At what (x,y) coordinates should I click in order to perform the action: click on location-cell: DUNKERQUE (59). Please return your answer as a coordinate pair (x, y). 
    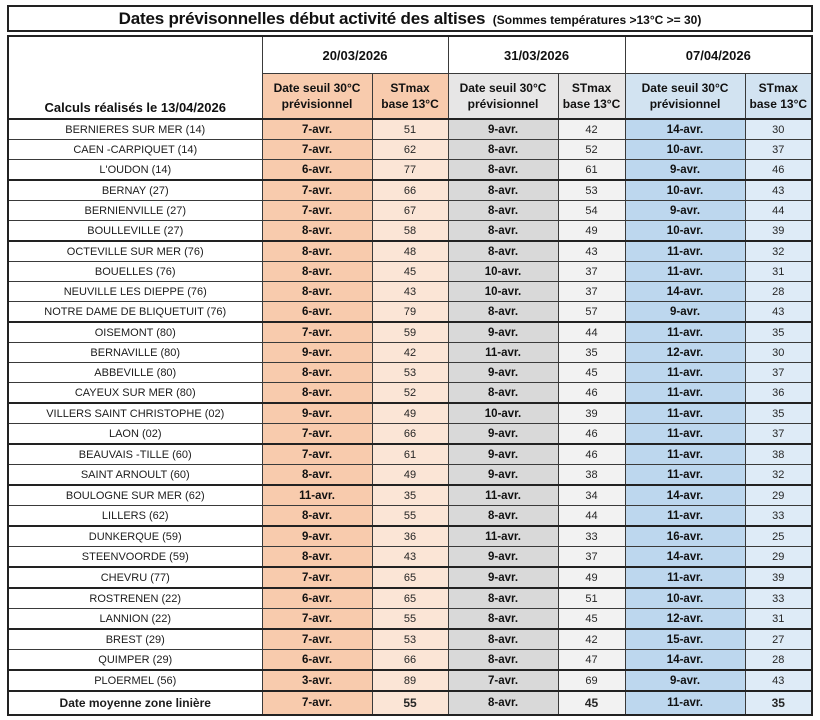
    Looking at the image, I should click on (135, 536).